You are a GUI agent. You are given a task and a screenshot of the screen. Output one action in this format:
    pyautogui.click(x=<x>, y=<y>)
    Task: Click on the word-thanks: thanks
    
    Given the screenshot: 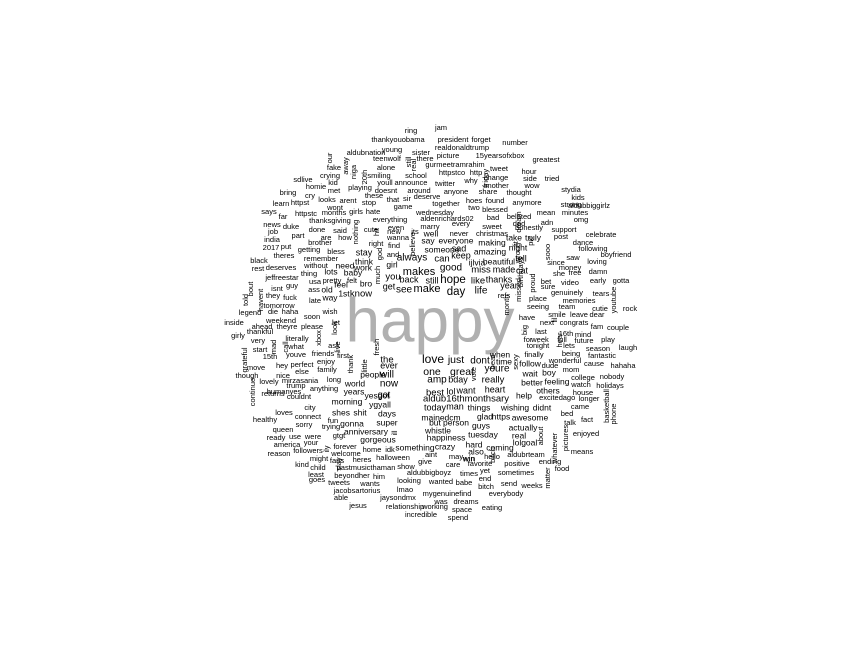 What is the action you would take?
    pyautogui.click(x=499, y=279)
    